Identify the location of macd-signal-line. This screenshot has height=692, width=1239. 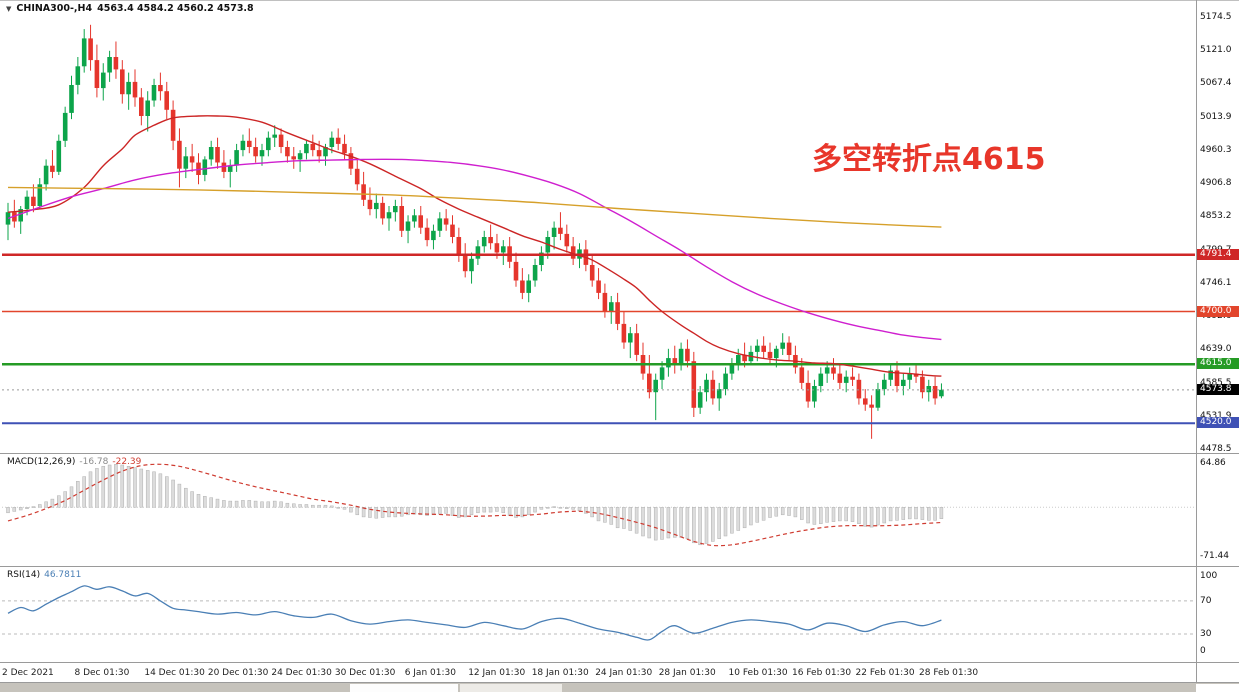
(474, 505).